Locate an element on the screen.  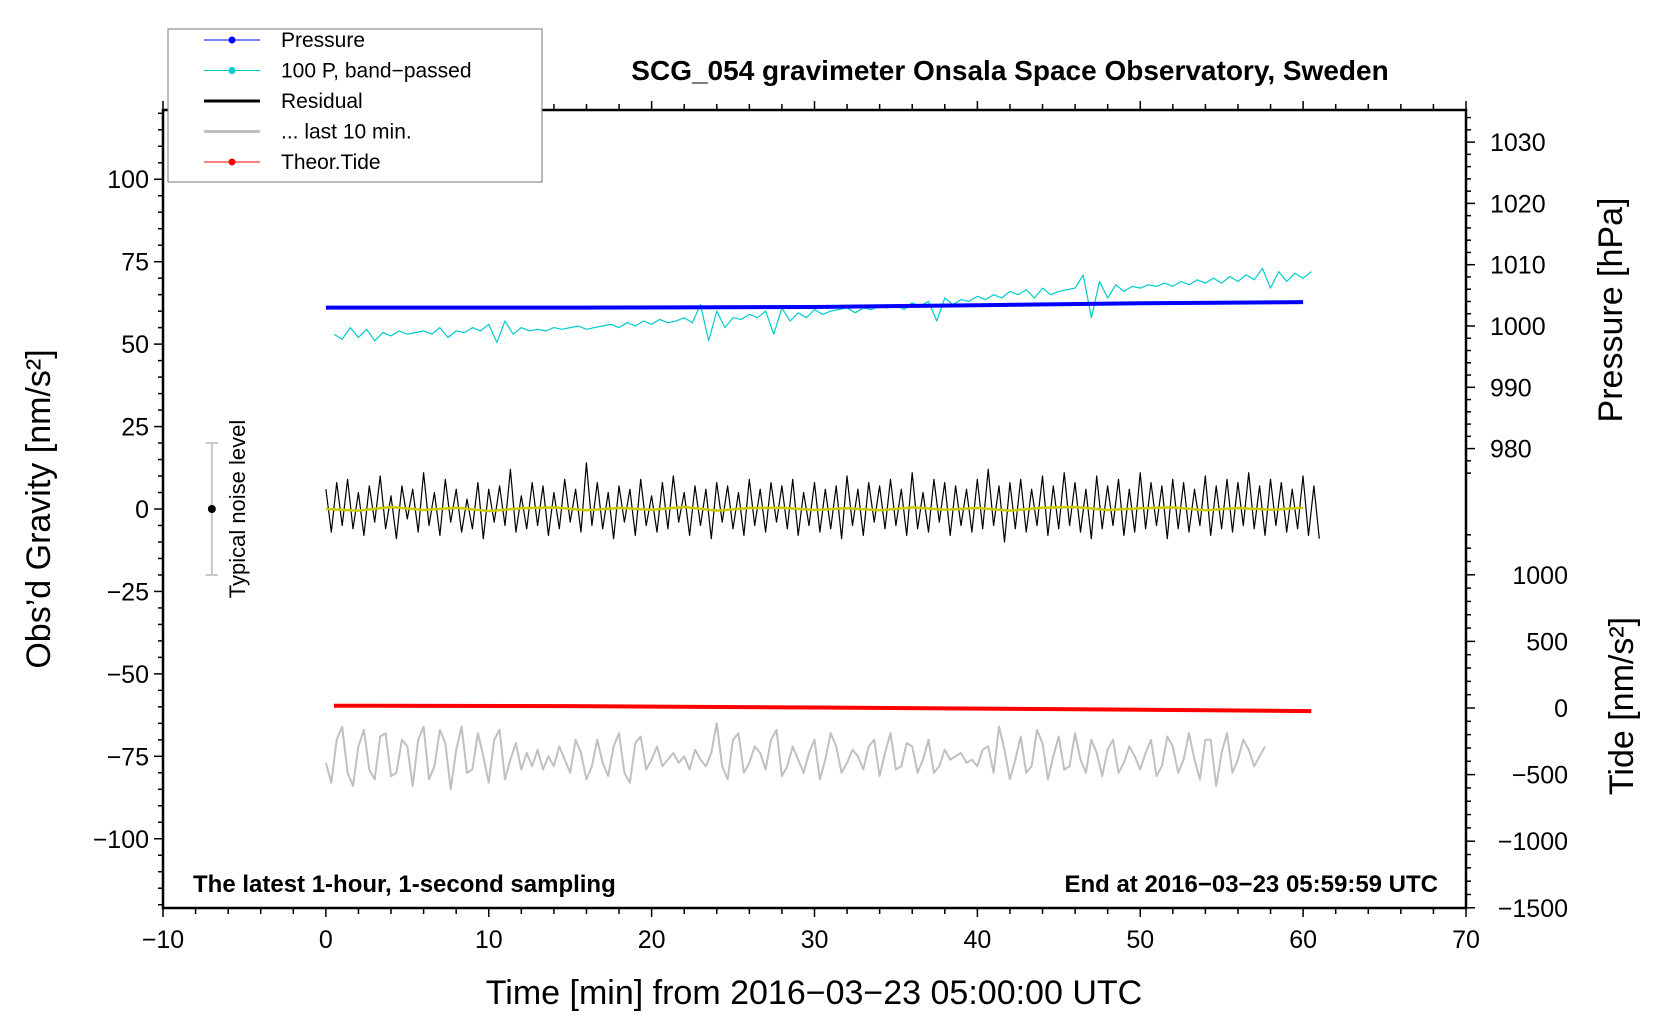
pressure-tick-label: 980 is located at coordinates (1511, 450).